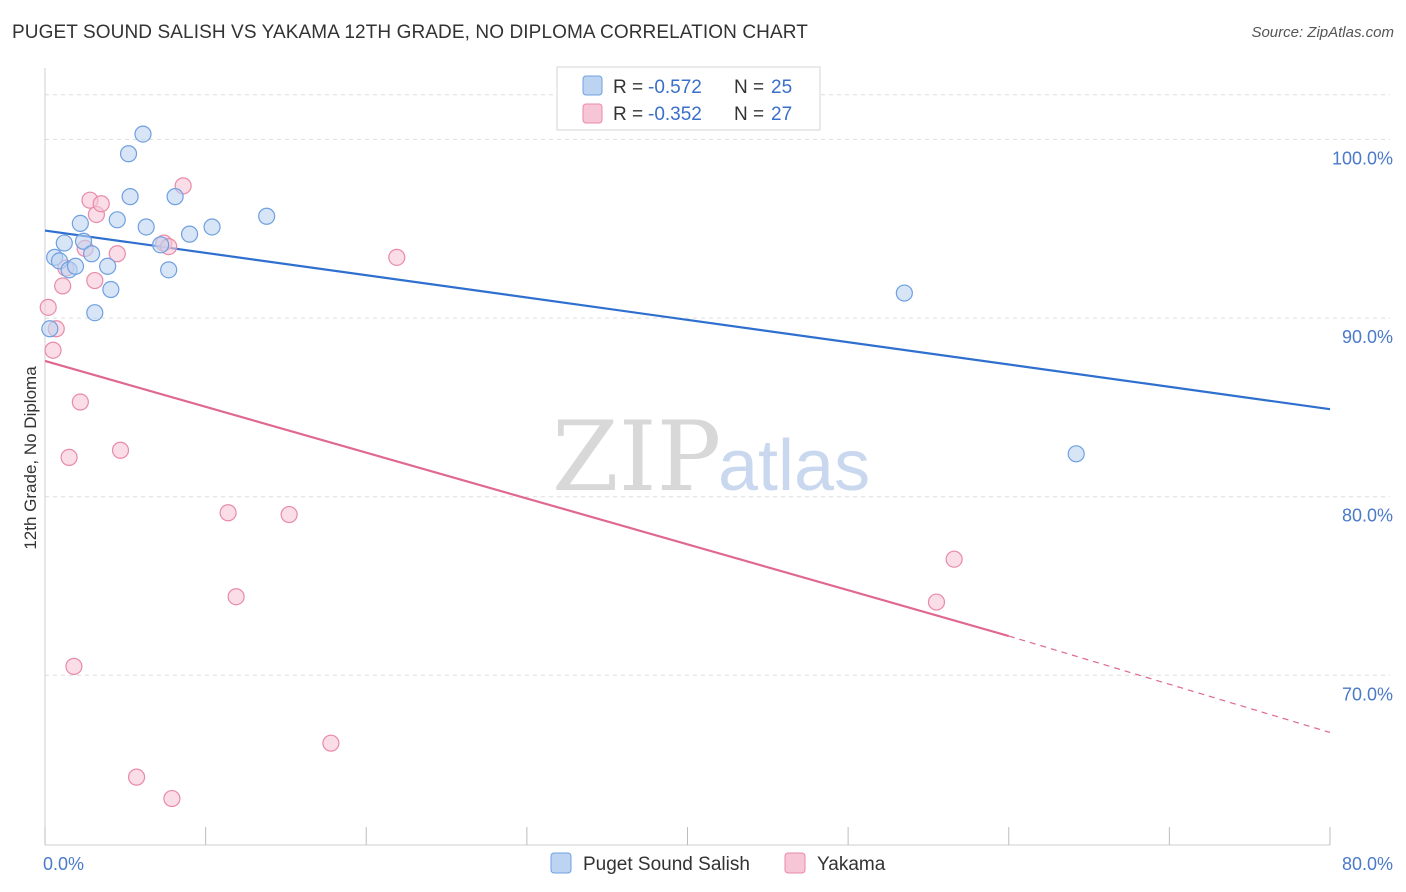 The height and width of the screenshot is (892, 1406). Describe the element at coordinates (1367, 516) in the screenshot. I see `y-tick-label: 80.0%` at that location.